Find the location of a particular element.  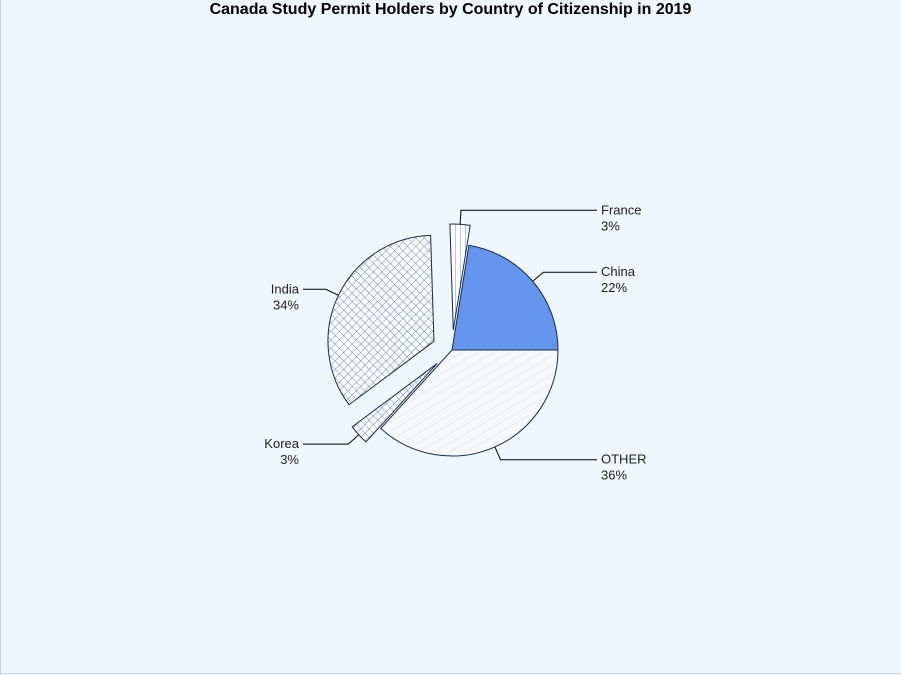

slices-layer is located at coordinates (443, 340).